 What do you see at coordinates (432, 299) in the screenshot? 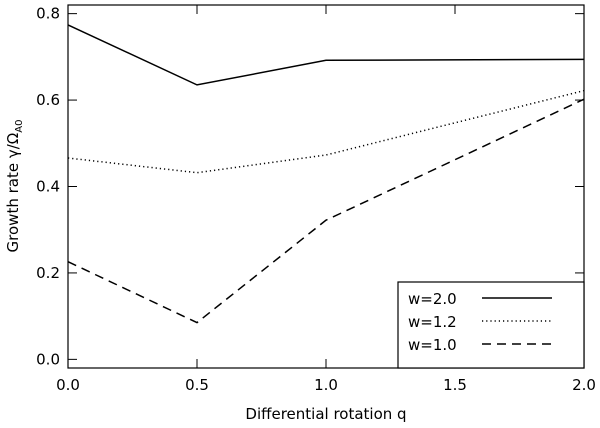
I see `legend-label: w=2.0` at bounding box center [432, 299].